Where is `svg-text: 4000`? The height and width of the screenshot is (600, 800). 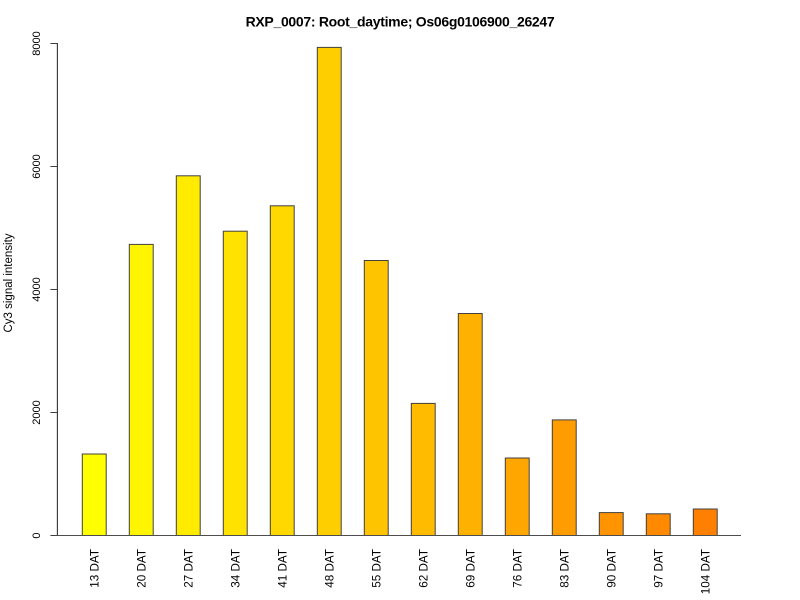
svg-text: 4000 is located at coordinates (37, 289).